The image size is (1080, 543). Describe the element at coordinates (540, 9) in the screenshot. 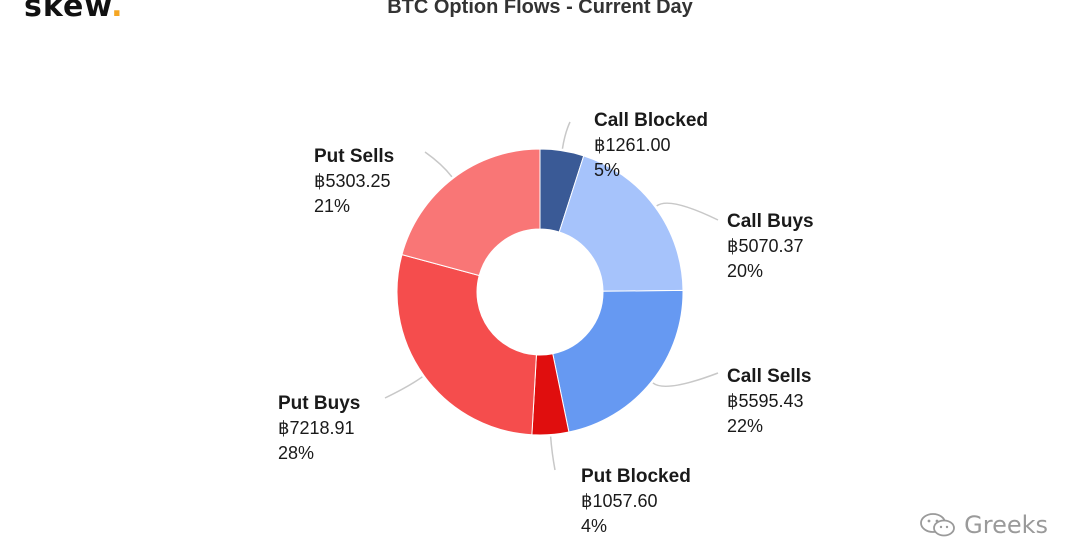

I see `chart-title: BTC Option Flows - Current Day` at that location.